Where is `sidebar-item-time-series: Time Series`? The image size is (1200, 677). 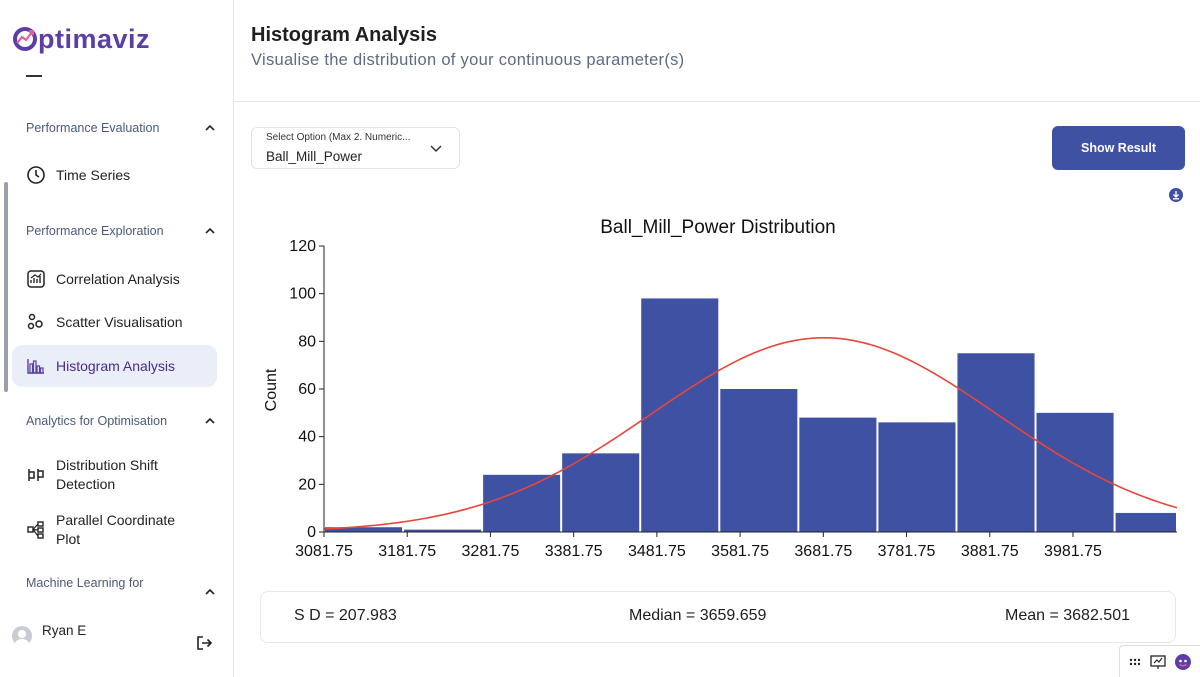 sidebar-item-time-series: Time Series is located at coordinates (114, 175).